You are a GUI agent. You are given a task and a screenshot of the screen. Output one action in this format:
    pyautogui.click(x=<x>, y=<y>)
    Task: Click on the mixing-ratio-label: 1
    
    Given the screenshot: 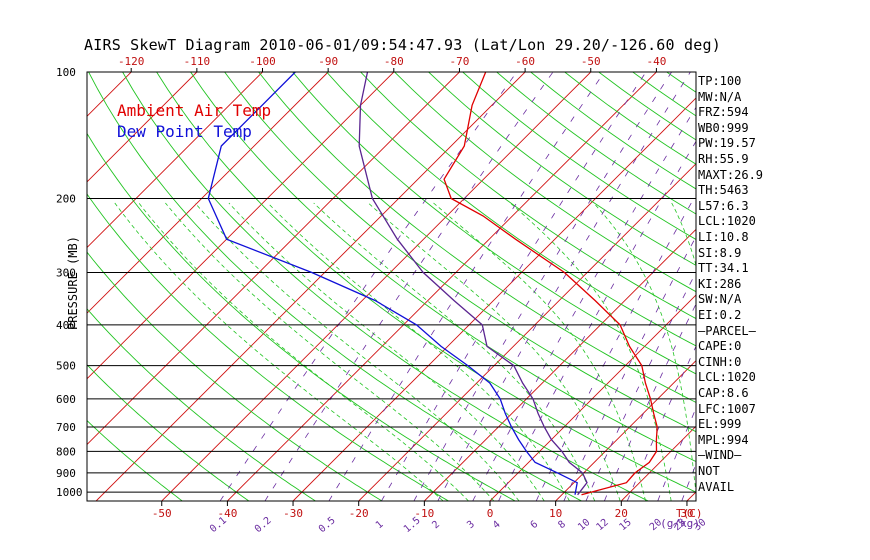 What is the action you would take?
    pyautogui.click(x=380, y=525)
    